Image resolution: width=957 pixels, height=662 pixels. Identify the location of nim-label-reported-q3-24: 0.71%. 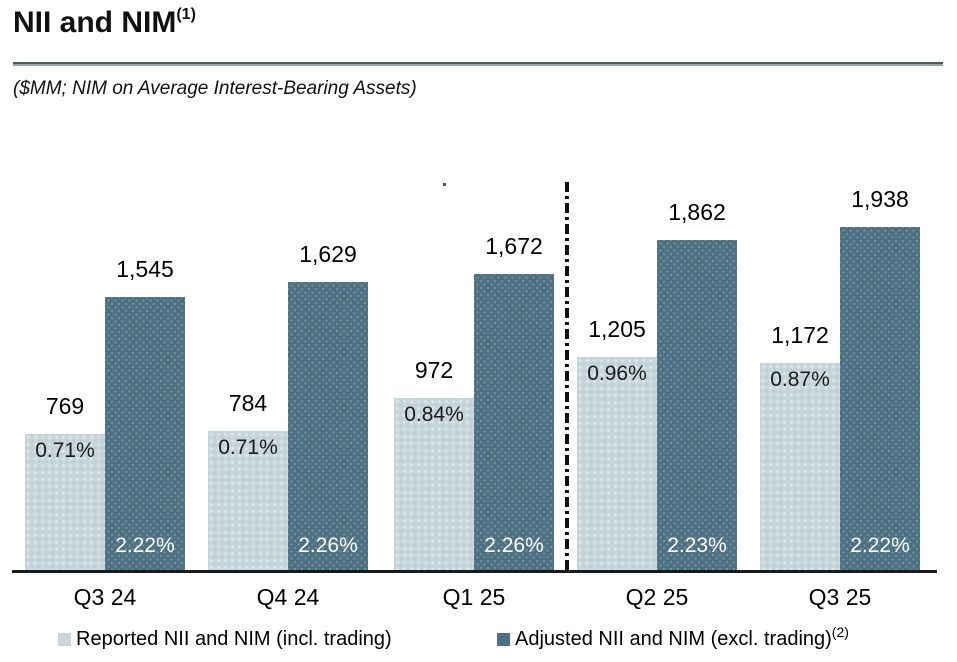
(65, 450).